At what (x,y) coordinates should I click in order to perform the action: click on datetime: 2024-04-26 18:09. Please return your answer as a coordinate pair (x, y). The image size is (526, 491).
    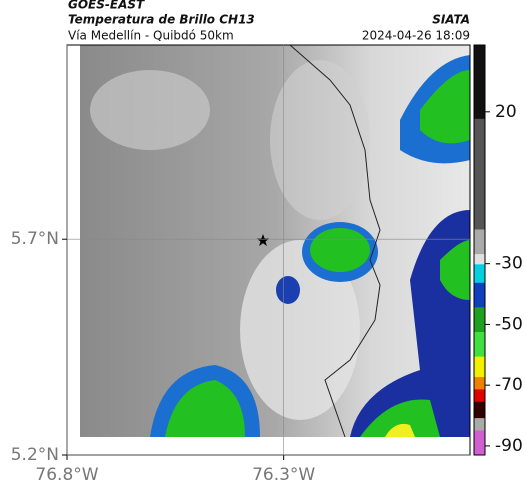
    Looking at the image, I should click on (416, 36).